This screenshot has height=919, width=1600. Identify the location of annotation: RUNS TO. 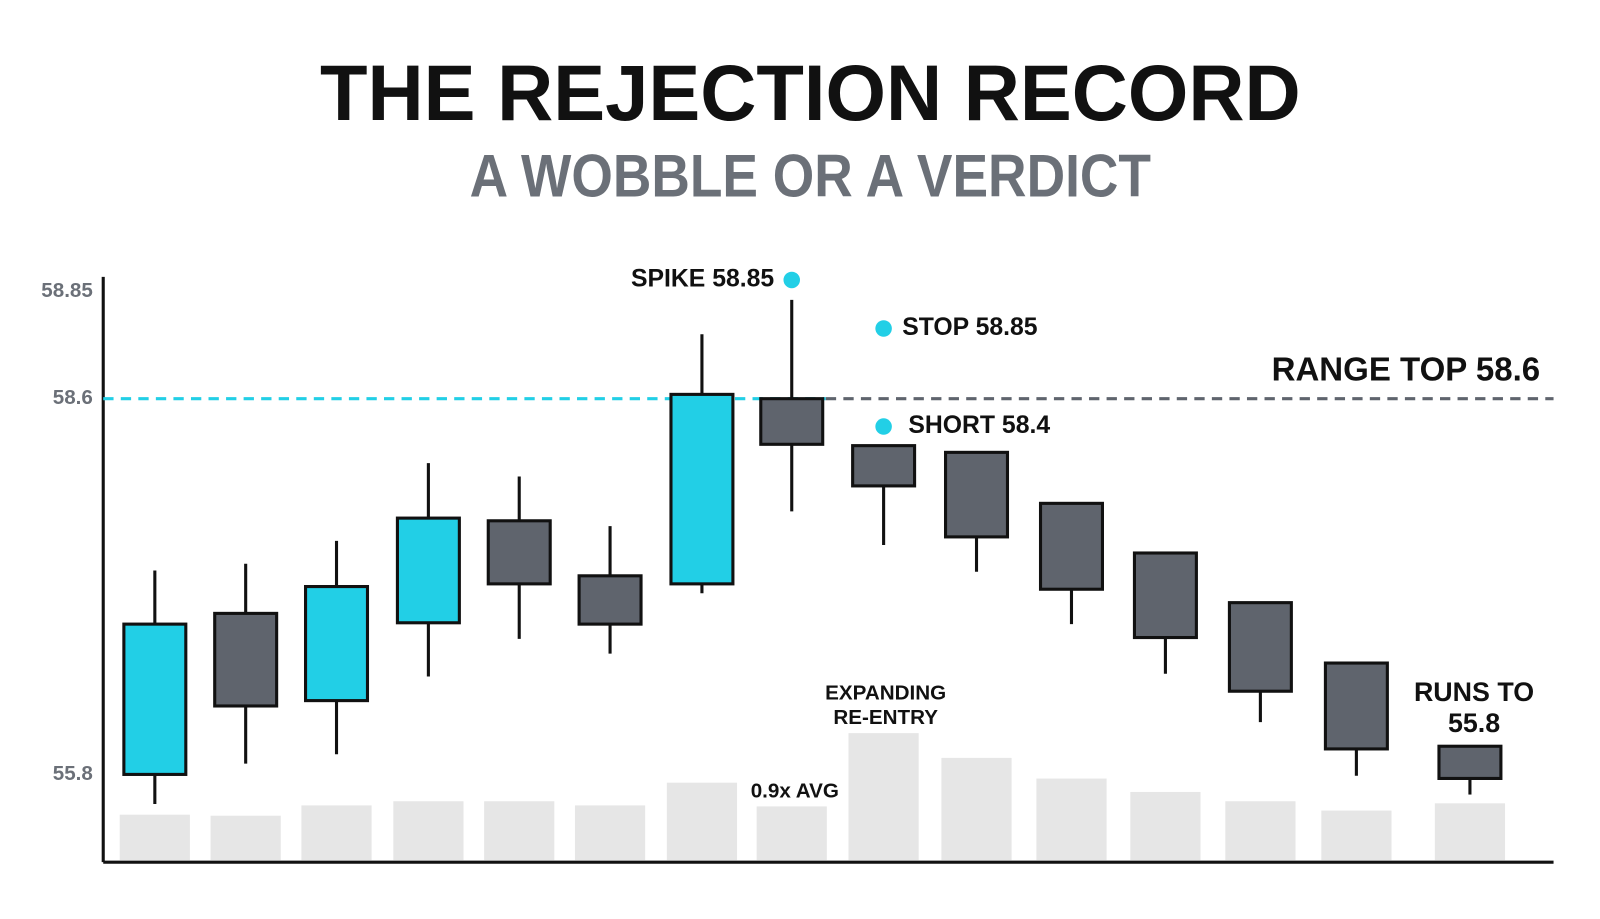
(1474, 692).